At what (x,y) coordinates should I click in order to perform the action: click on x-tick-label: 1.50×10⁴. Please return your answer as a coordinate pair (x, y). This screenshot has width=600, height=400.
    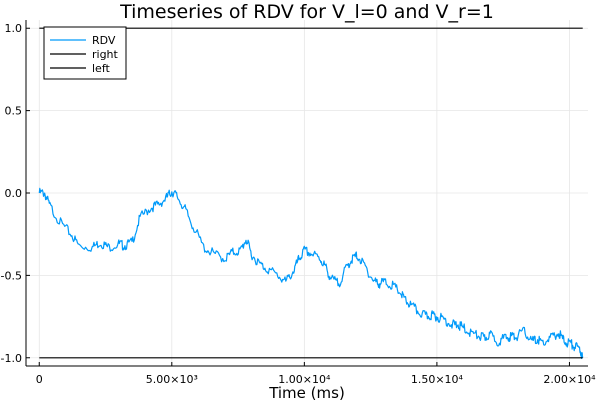
    Looking at the image, I should click on (437, 379).